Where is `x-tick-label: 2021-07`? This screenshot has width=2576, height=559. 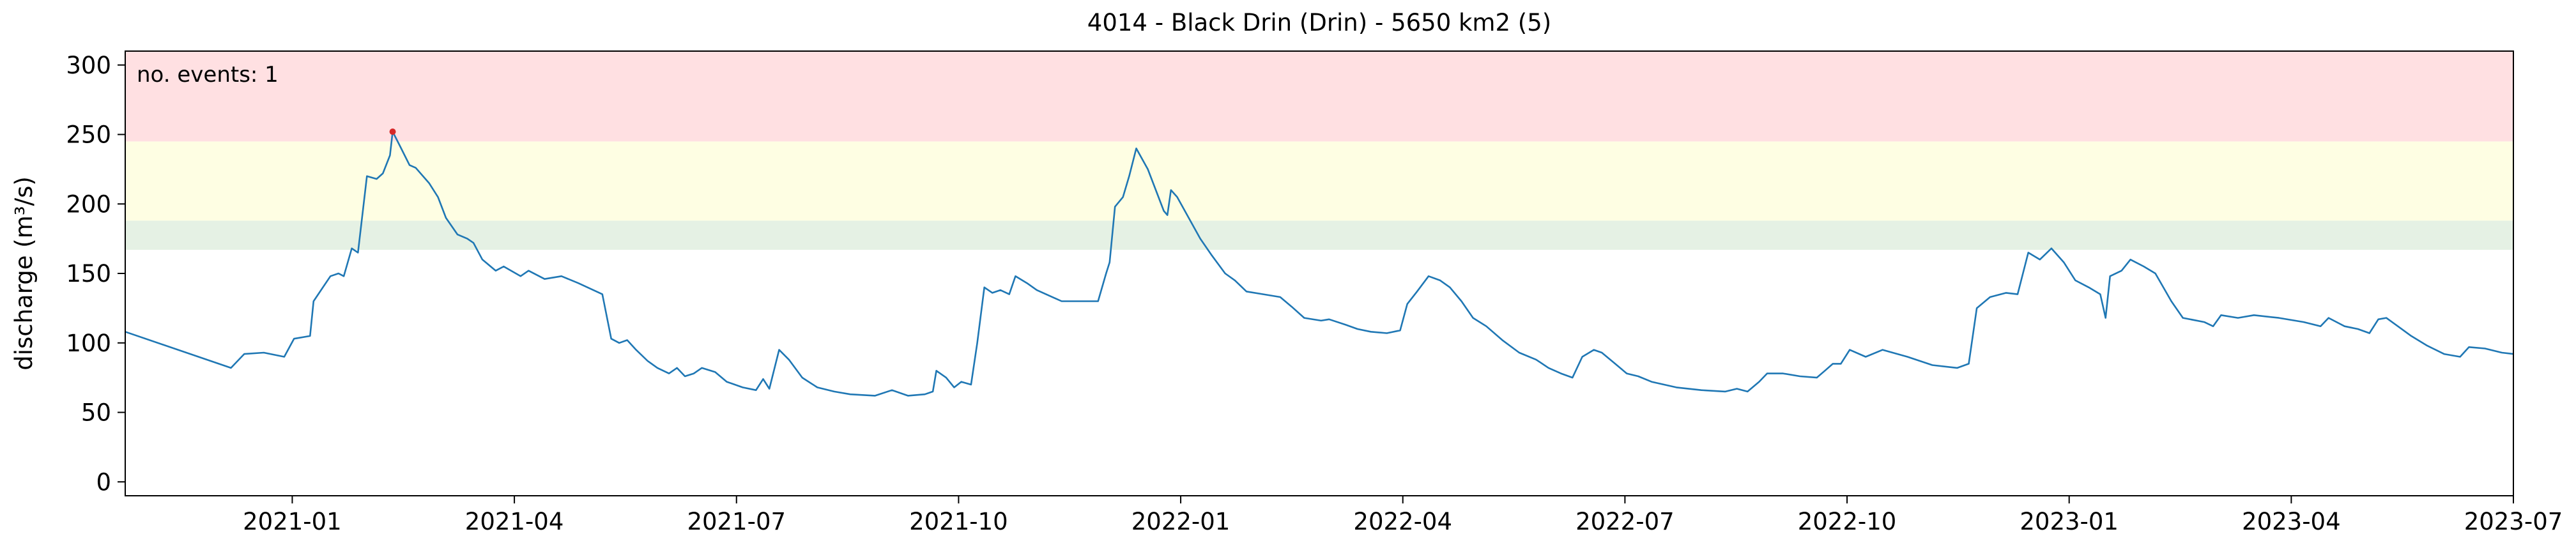
x-tick-label: 2021-07 is located at coordinates (736, 521).